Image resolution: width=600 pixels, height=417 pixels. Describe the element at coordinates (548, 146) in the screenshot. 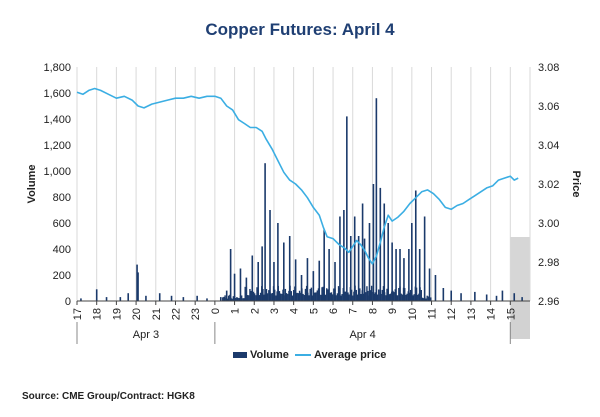

I see `y-right-tick-label: 3.04` at that location.